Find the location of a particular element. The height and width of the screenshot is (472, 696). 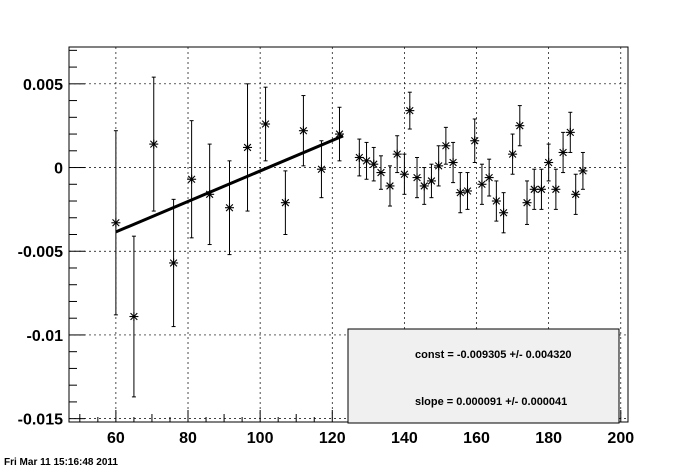

y-tick-label: -0.015 is located at coordinates (40, 420).